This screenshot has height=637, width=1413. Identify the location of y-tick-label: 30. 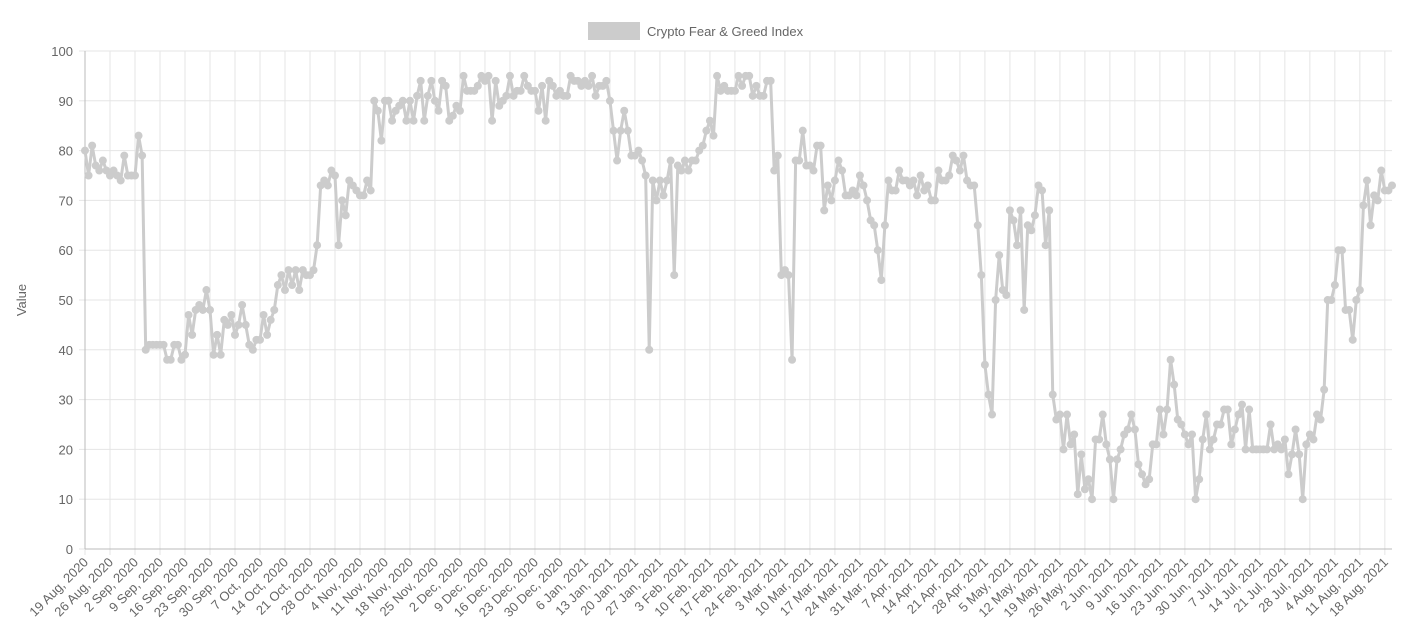
(66, 400).